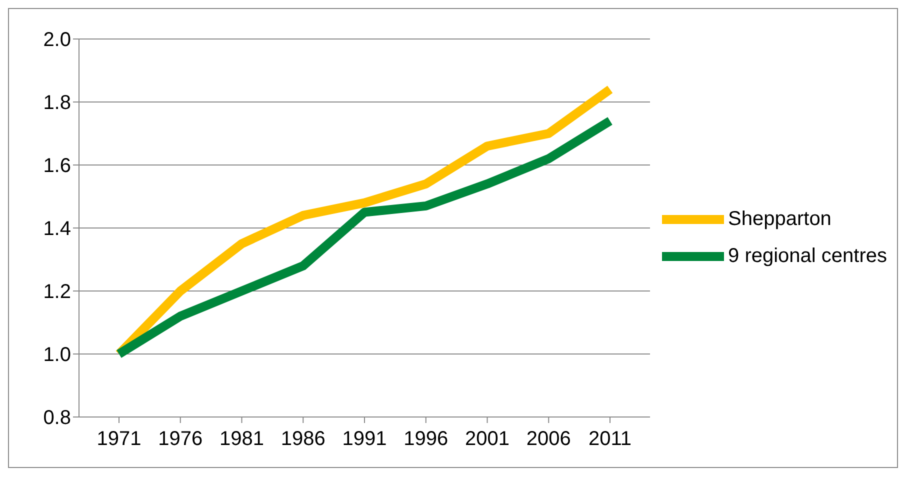 This screenshot has height=477, width=906. What do you see at coordinates (180, 439) in the screenshot?
I see `x-tick-label: 1976` at bounding box center [180, 439].